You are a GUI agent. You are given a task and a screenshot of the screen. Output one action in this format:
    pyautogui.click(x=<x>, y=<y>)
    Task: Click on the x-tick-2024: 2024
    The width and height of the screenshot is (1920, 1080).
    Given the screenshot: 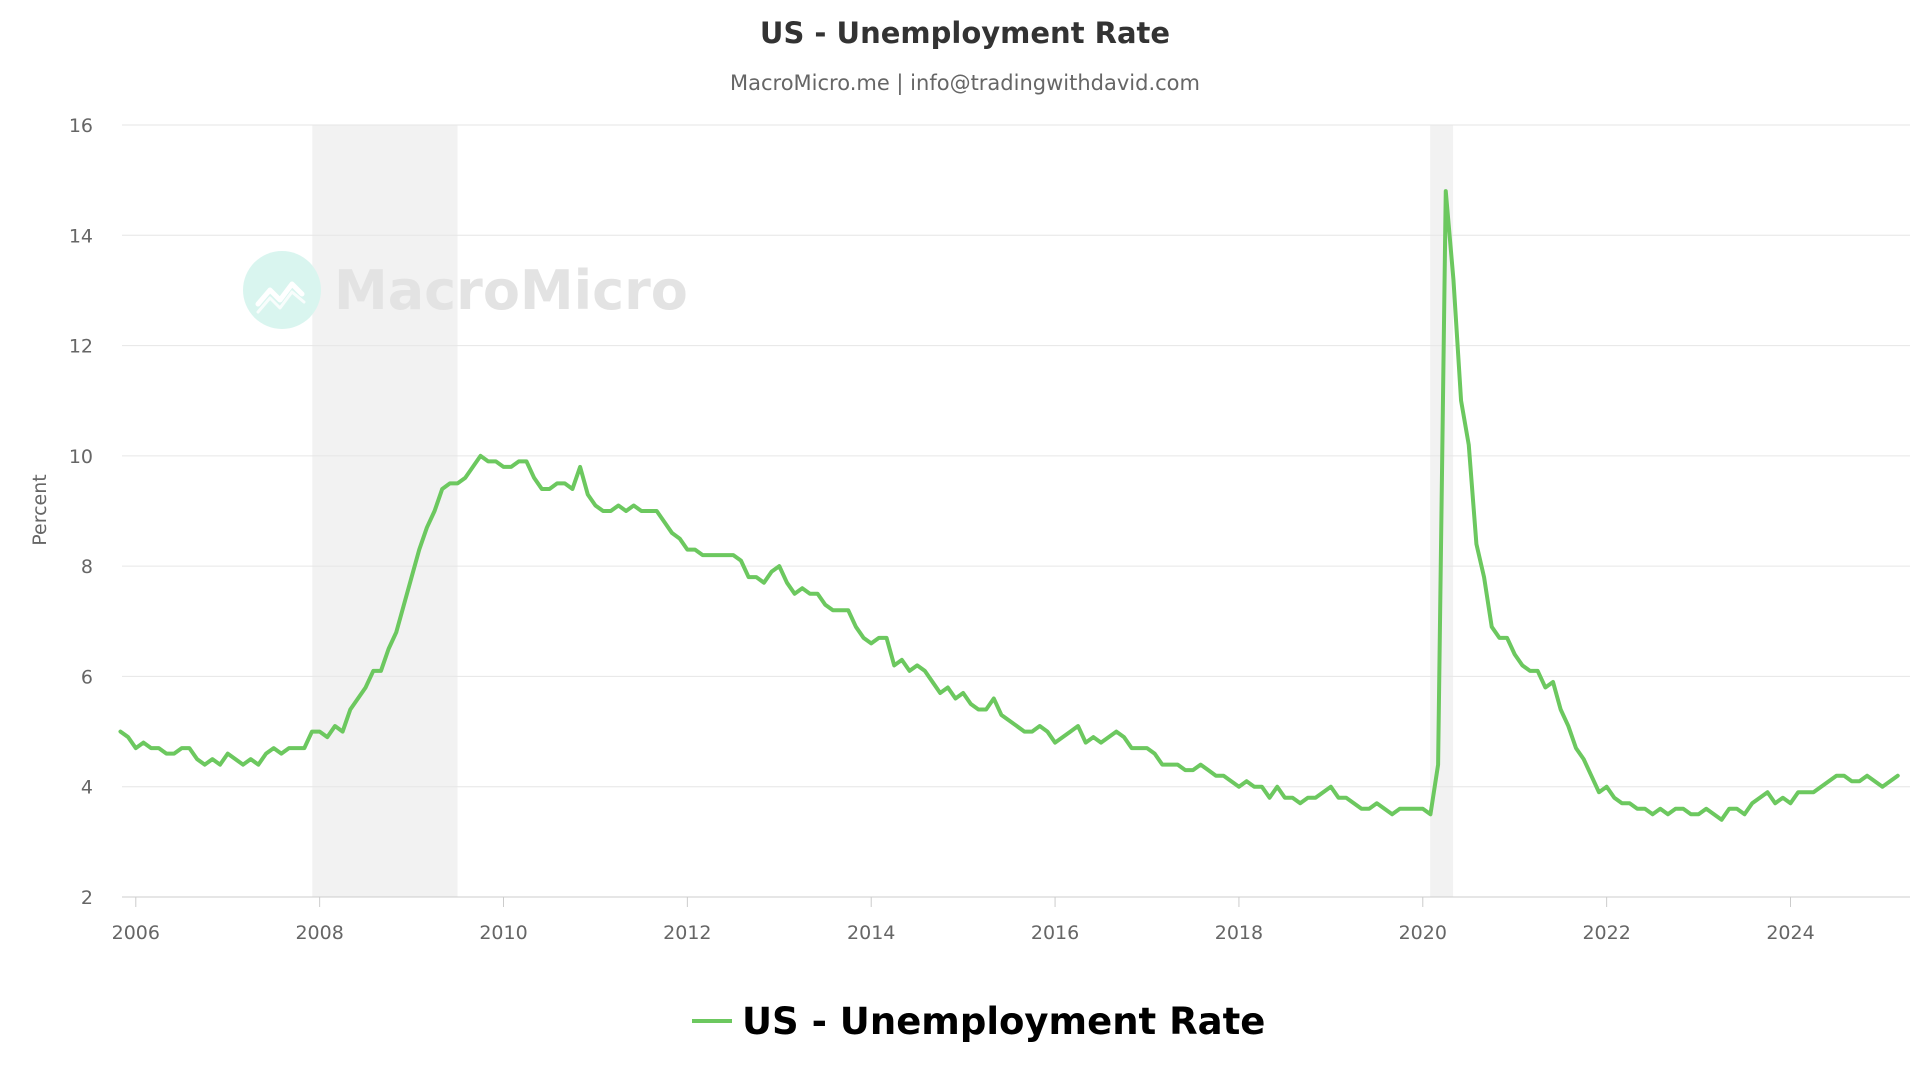 What is the action you would take?
    pyautogui.click(x=1790, y=933)
    